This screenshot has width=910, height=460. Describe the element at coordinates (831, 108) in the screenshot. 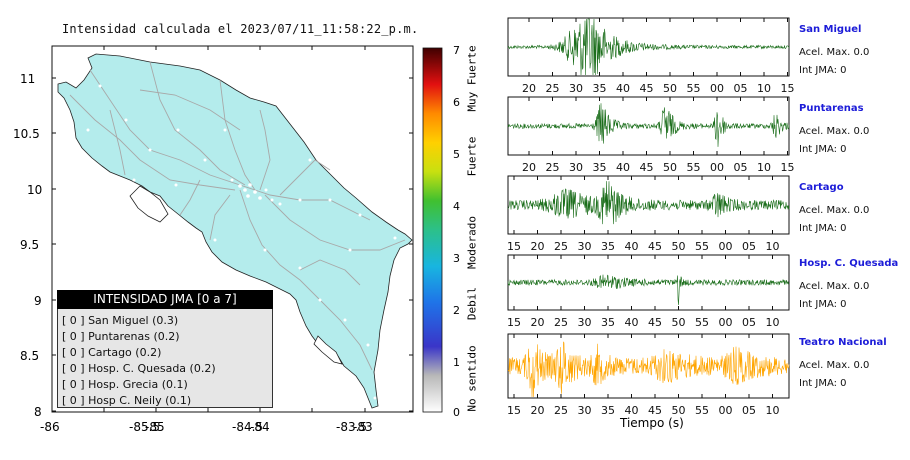

I see `station-name-puntarenas: Puntarenas` at that location.